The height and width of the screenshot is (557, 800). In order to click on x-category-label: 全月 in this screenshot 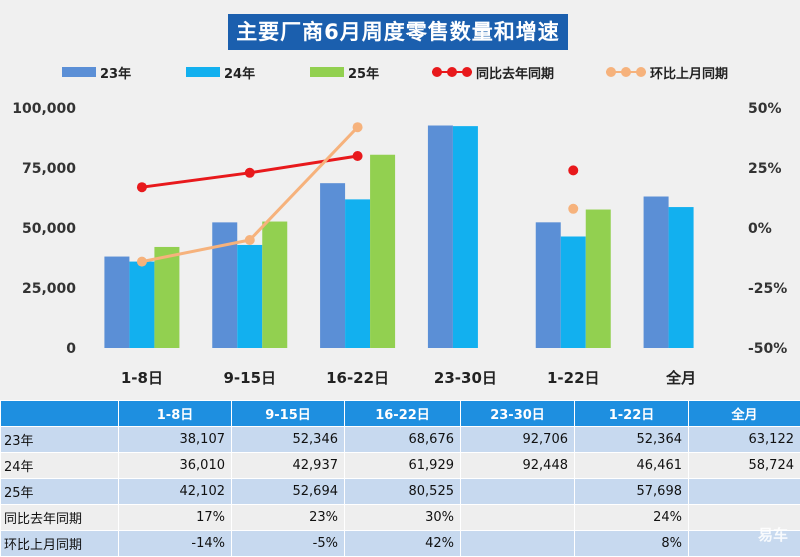, I will do `click(680, 378)`.